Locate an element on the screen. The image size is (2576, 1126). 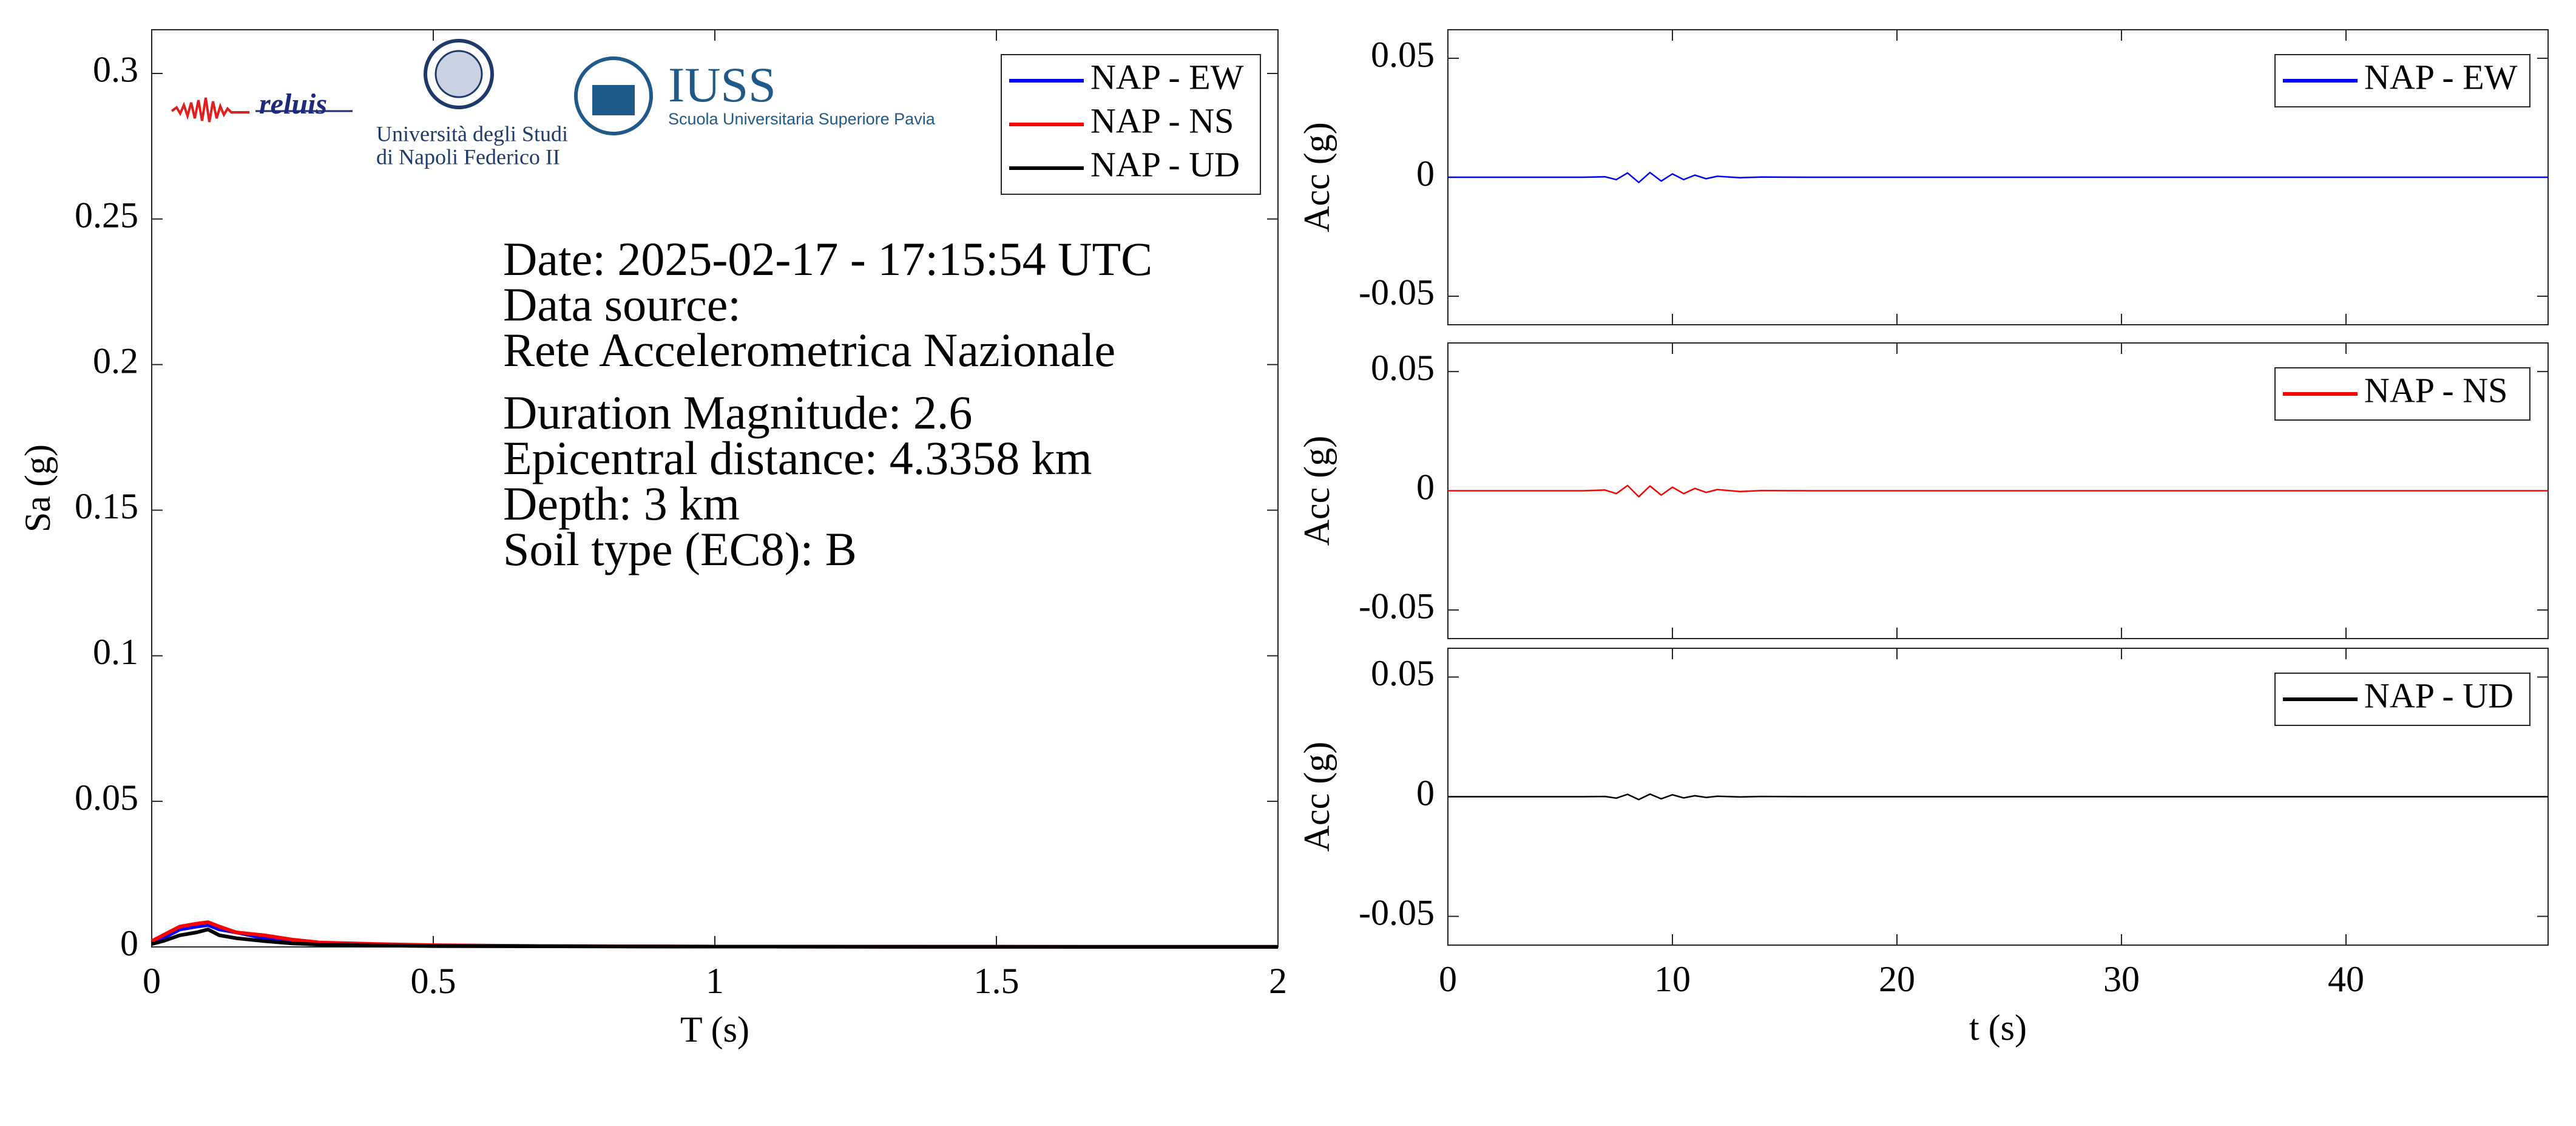
x-tick-label: 20 is located at coordinates (1897, 979).